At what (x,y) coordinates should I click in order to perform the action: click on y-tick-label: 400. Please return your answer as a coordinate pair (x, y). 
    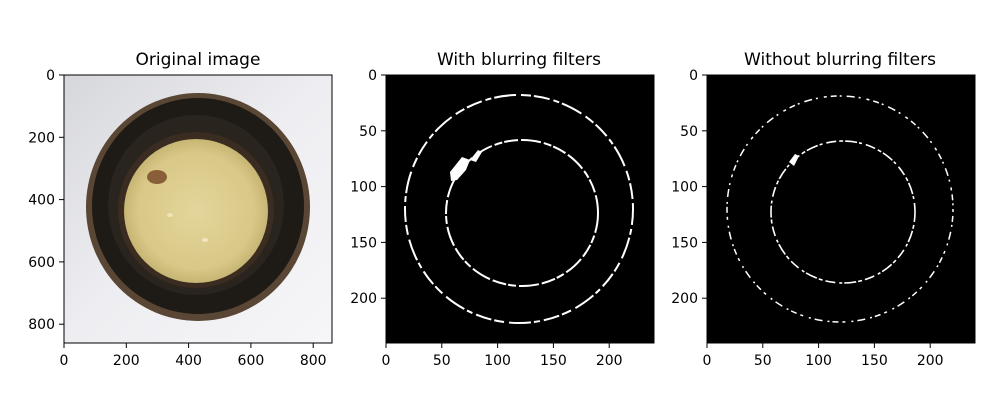
    Looking at the image, I should click on (41, 201).